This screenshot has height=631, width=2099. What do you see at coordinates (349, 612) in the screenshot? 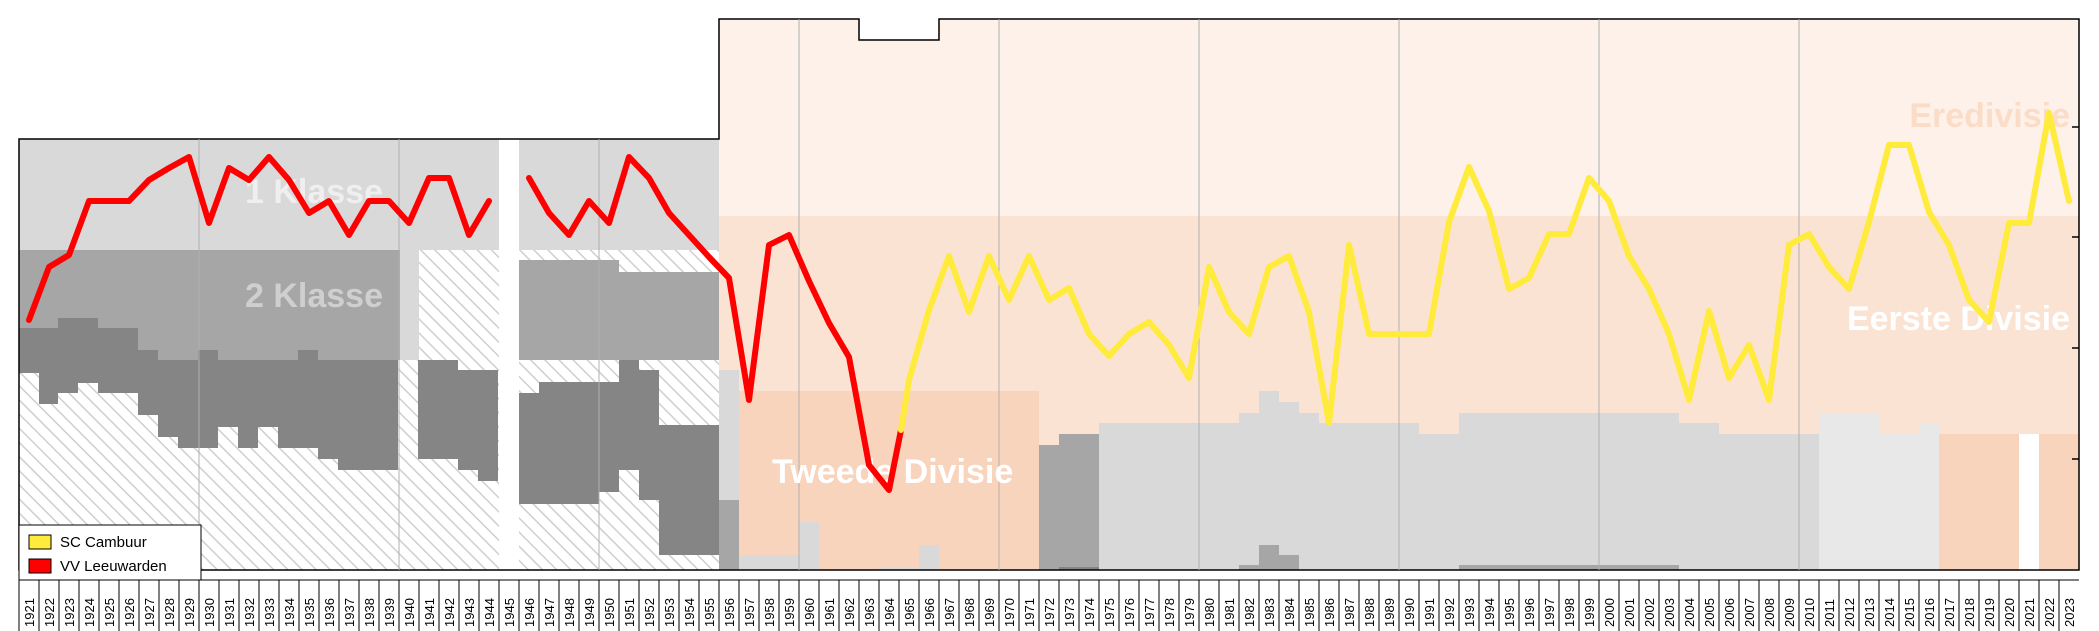
I see `year-tick-label: 1937` at bounding box center [349, 612].